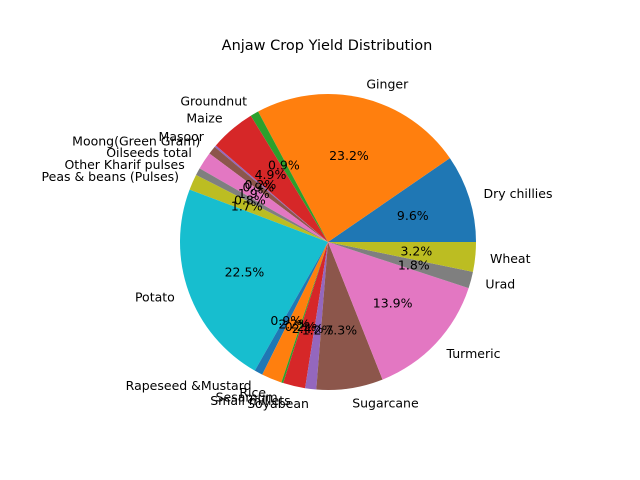 This screenshot has width=640, height=480. What do you see at coordinates (286, 320) in the screenshot?
I see `slice-percent-rapeseed-mustard: 0.9%` at bounding box center [286, 320].